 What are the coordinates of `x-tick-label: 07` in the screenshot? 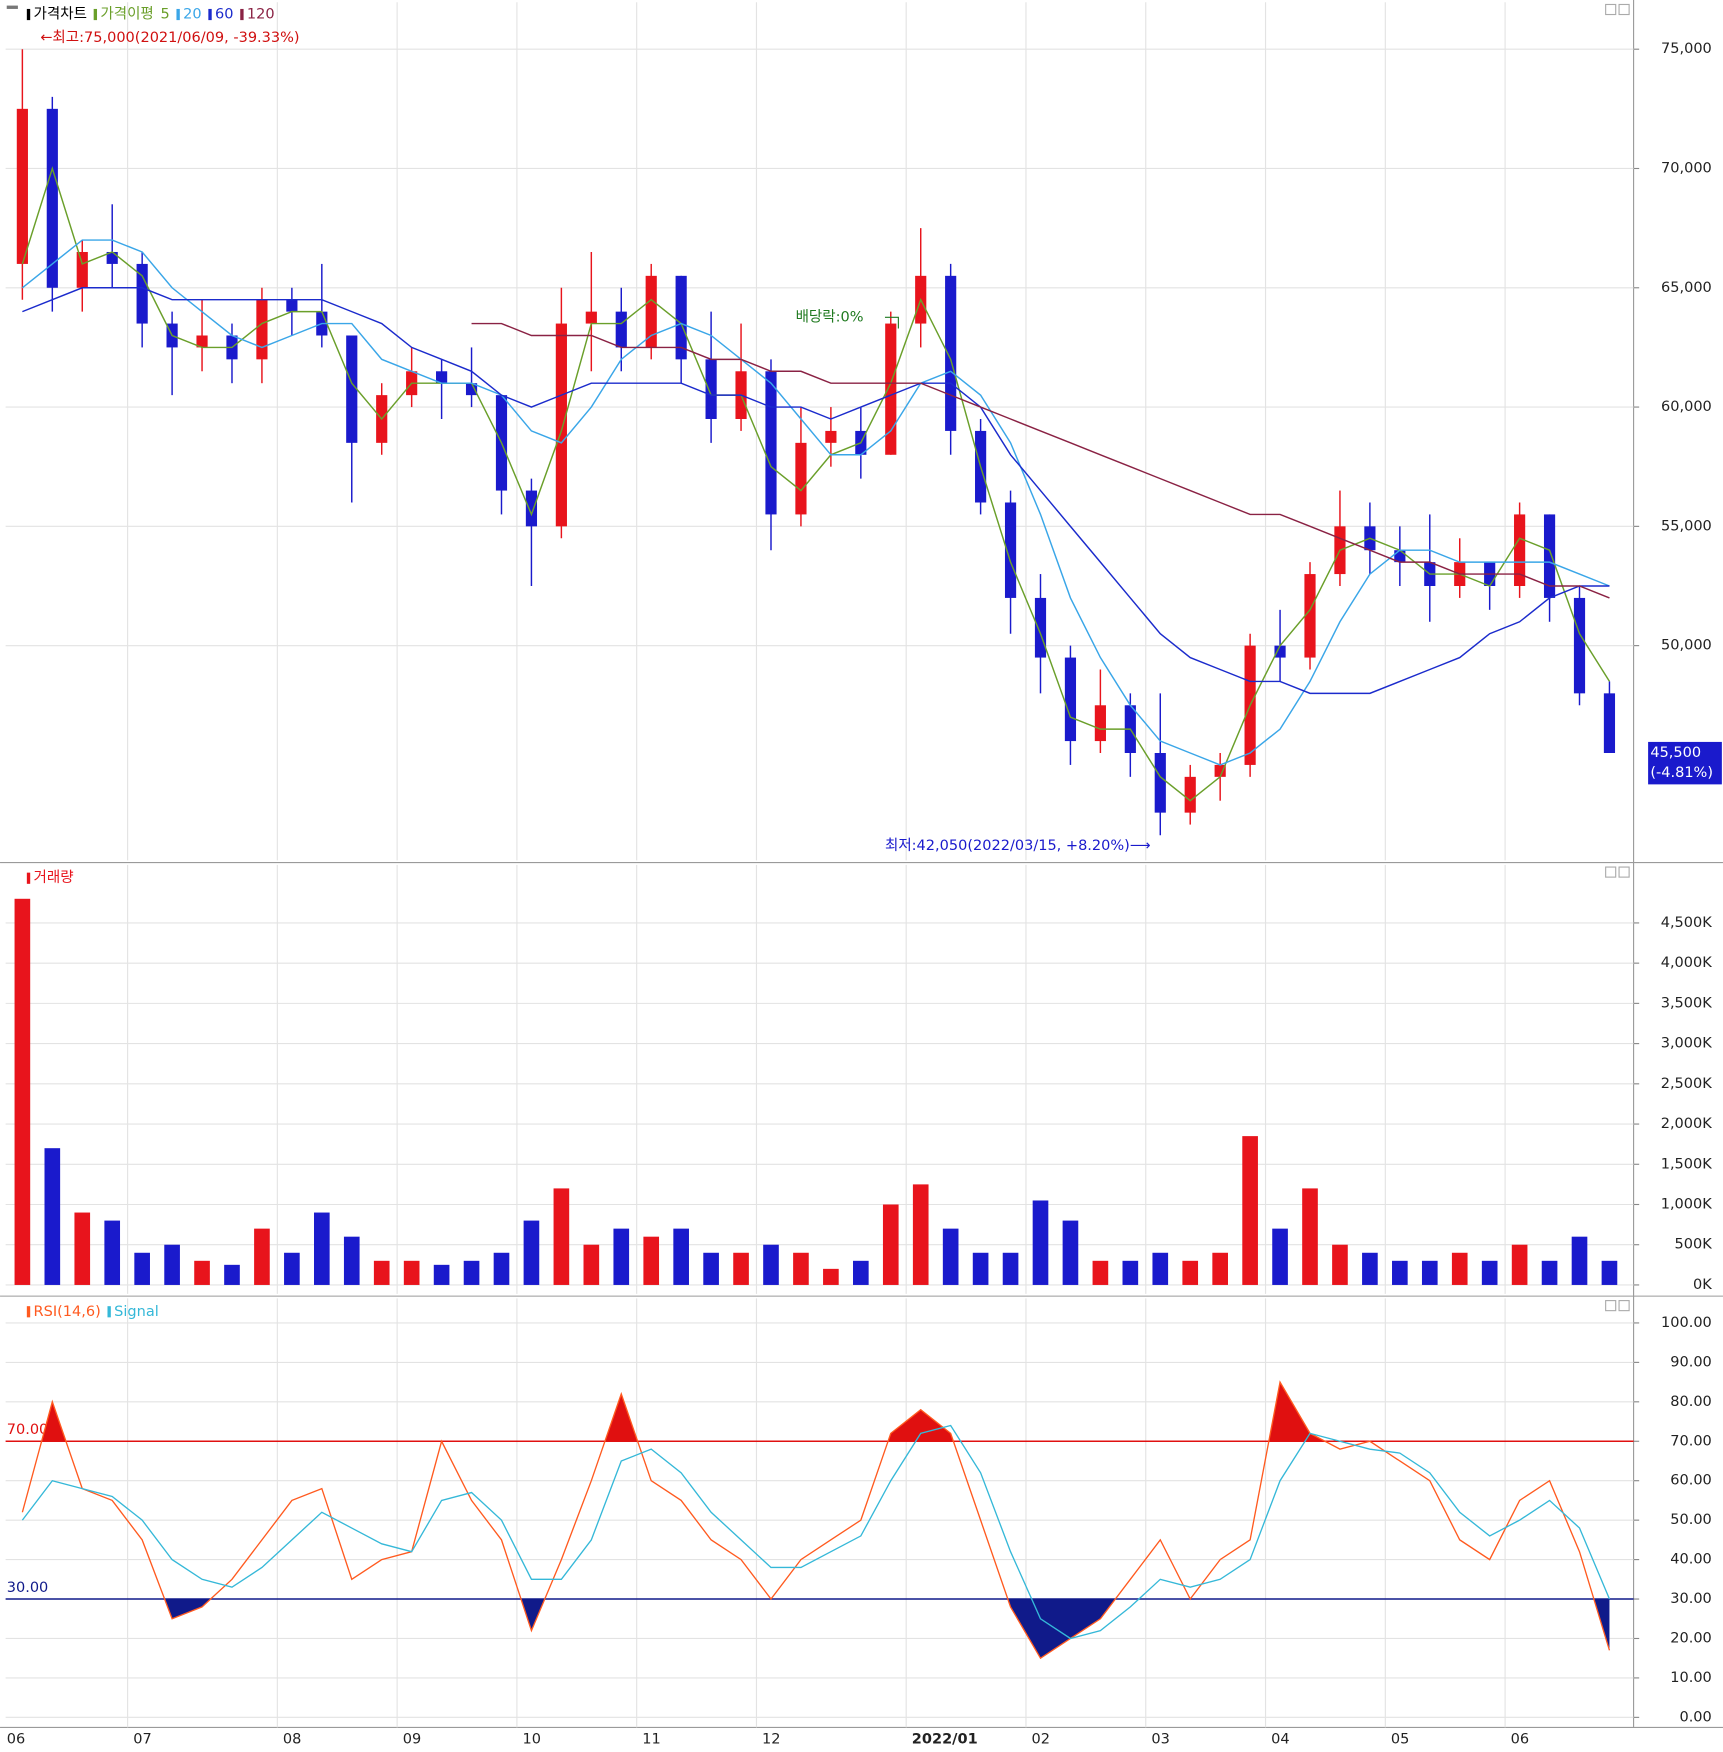 It's located at (142, 1740).